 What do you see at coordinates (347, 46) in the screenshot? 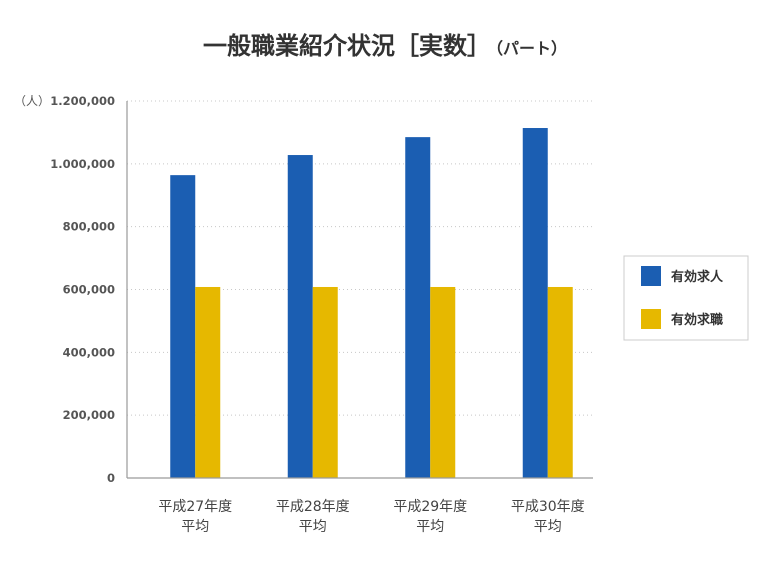
I see `chart-title-main: 一般職業紹介状況［実数］` at bounding box center [347, 46].